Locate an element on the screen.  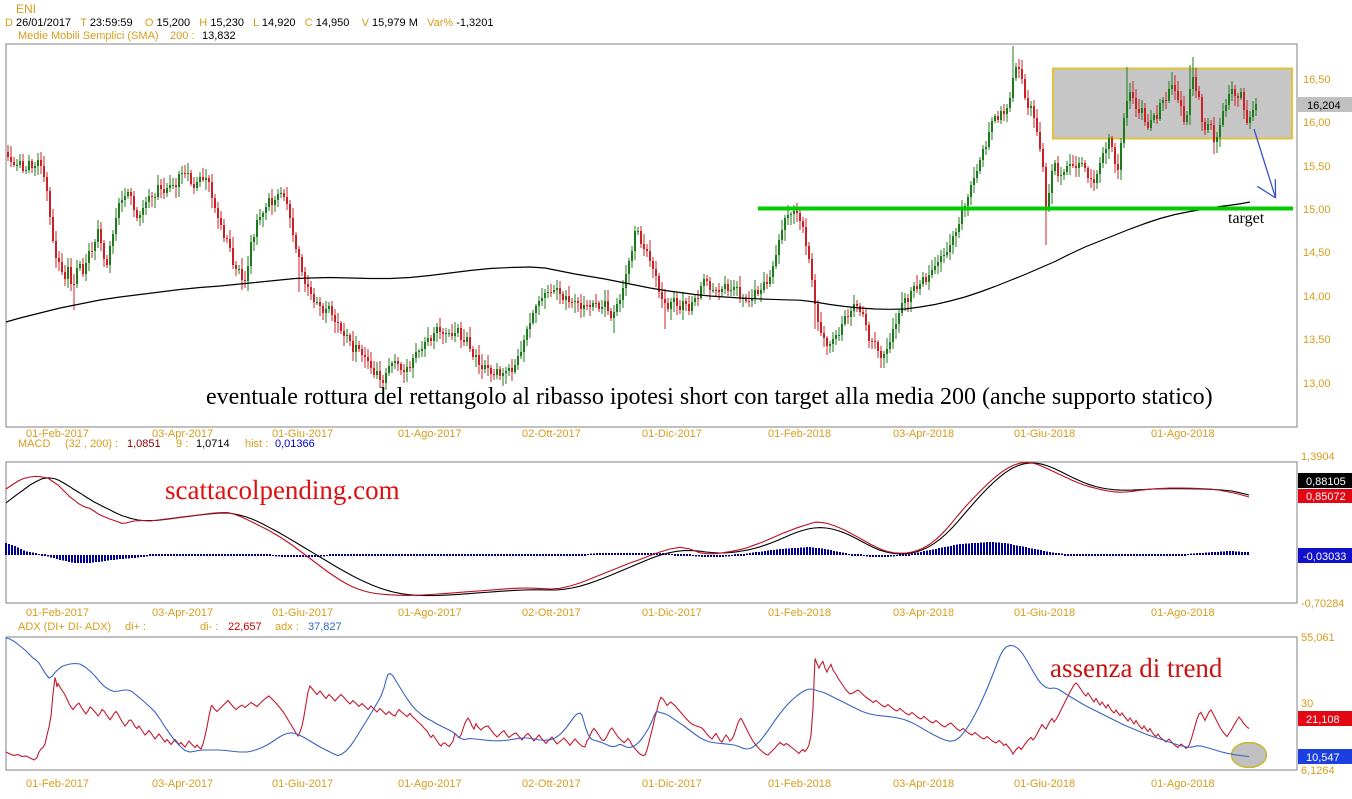
svg-text: 16,204 is located at coordinates (1324, 106).